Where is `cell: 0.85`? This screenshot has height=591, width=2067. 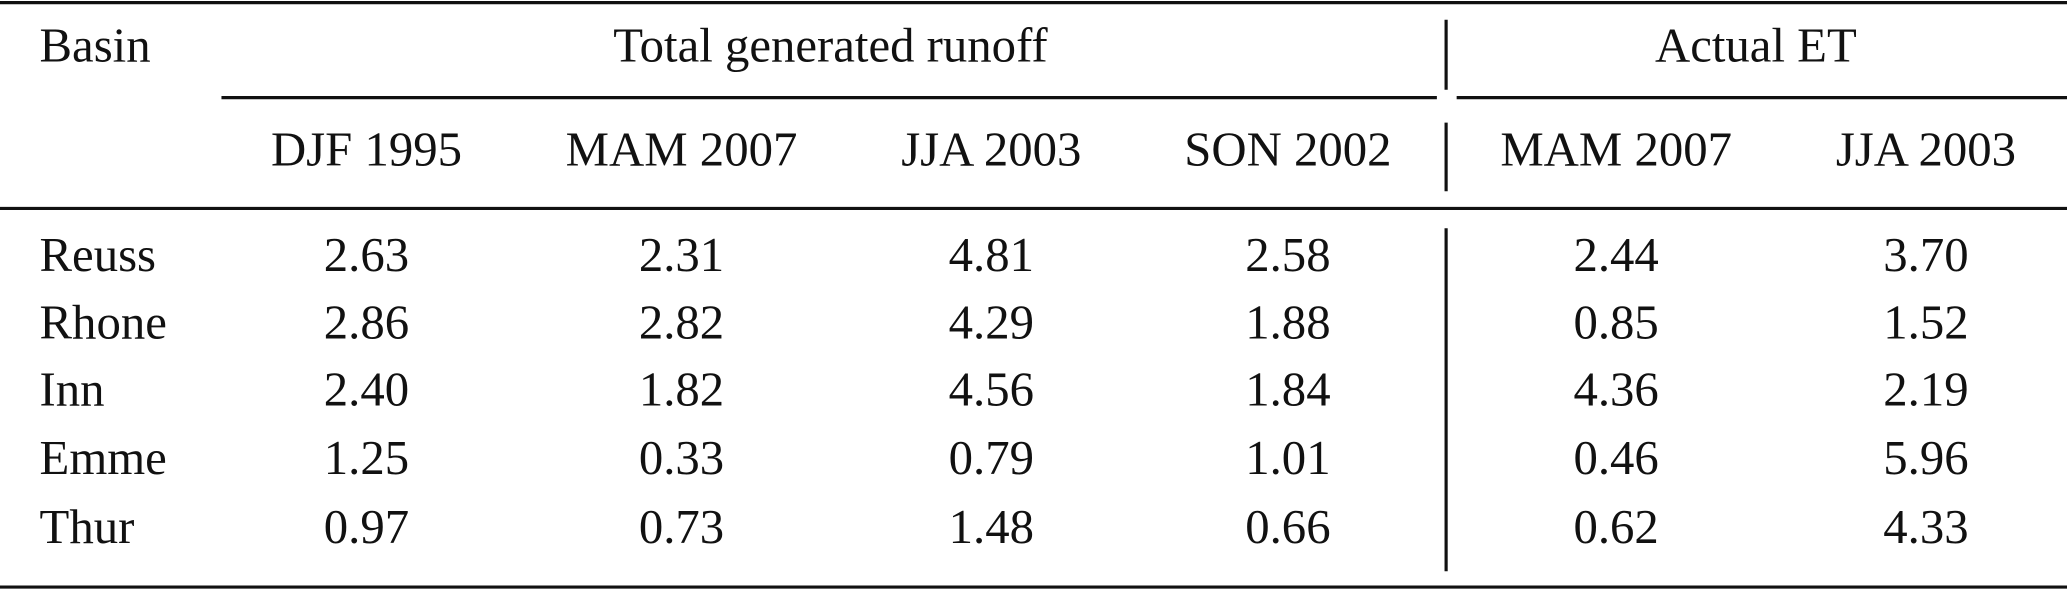
cell: 0.85 is located at coordinates (1615, 322).